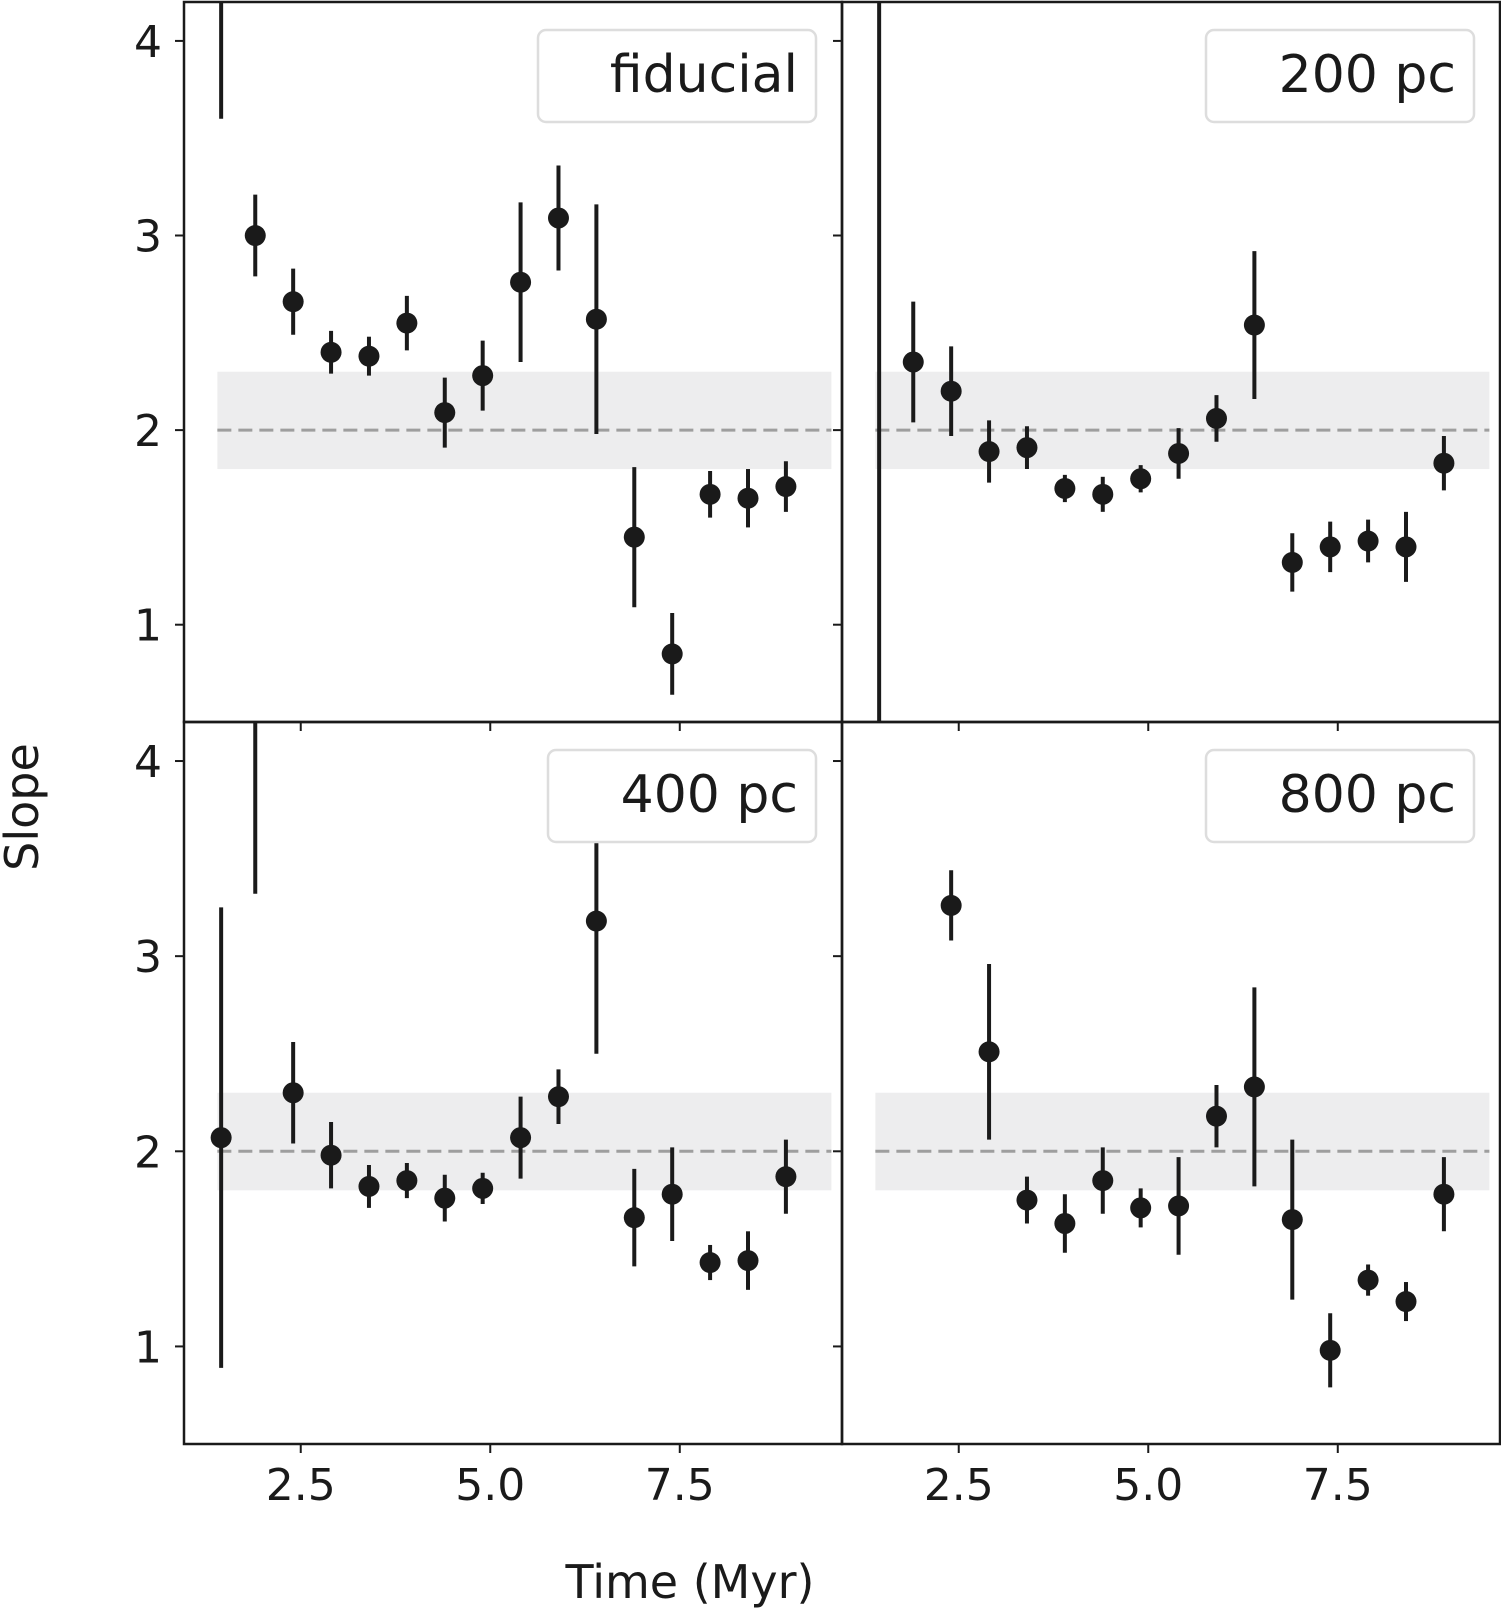 The height and width of the screenshot is (1614, 1501). I want to click on data-points, so click(1197, 1129).